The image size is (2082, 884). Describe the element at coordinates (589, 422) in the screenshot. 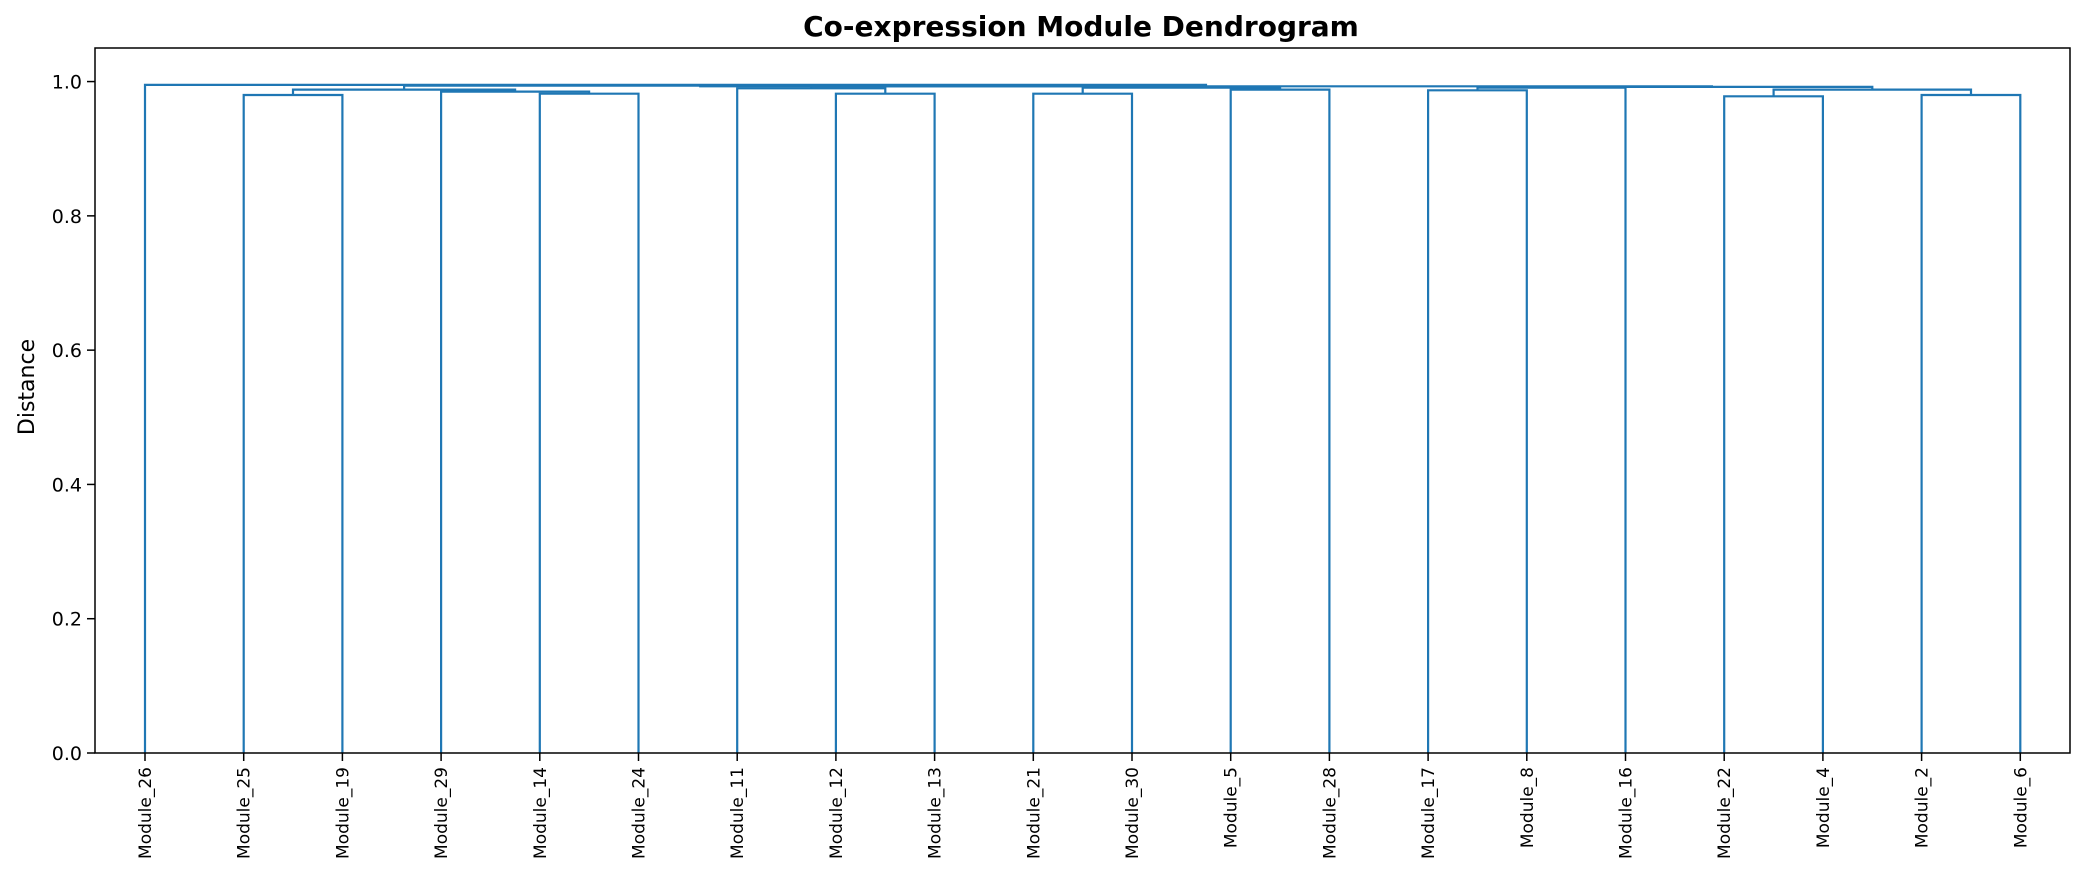

I see `dendrogram-link-B` at that location.